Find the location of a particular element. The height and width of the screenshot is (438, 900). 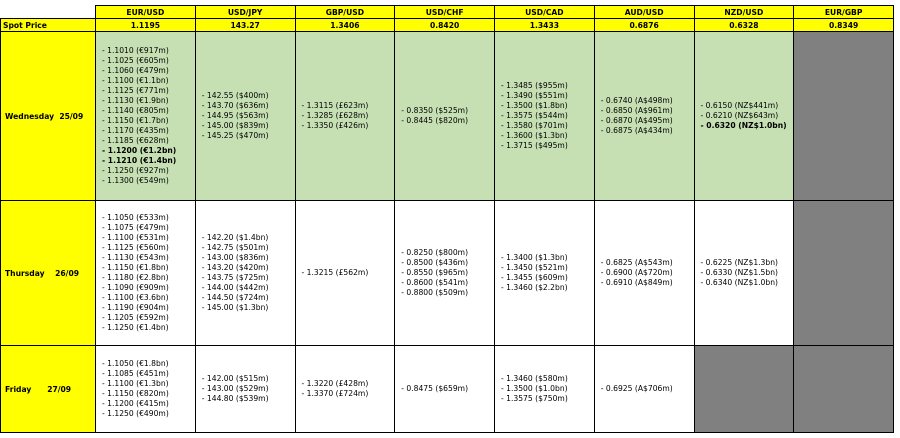

expiry-line: - 1.3500 ($1.0bn) is located at coordinates (534, 388).